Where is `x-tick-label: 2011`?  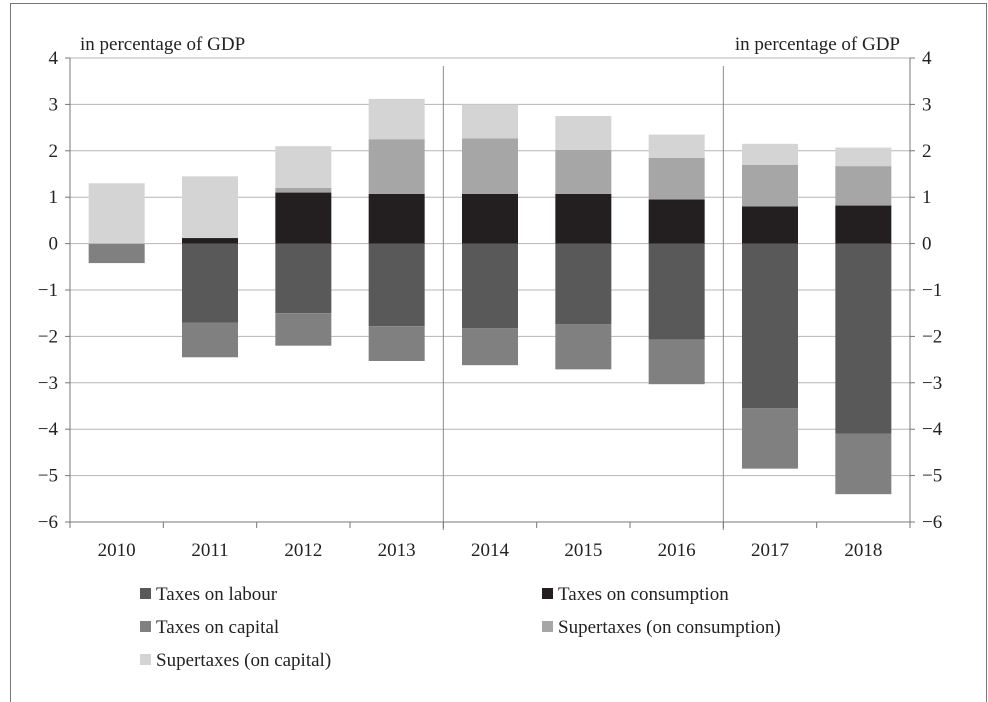 x-tick-label: 2011 is located at coordinates (209, 550).